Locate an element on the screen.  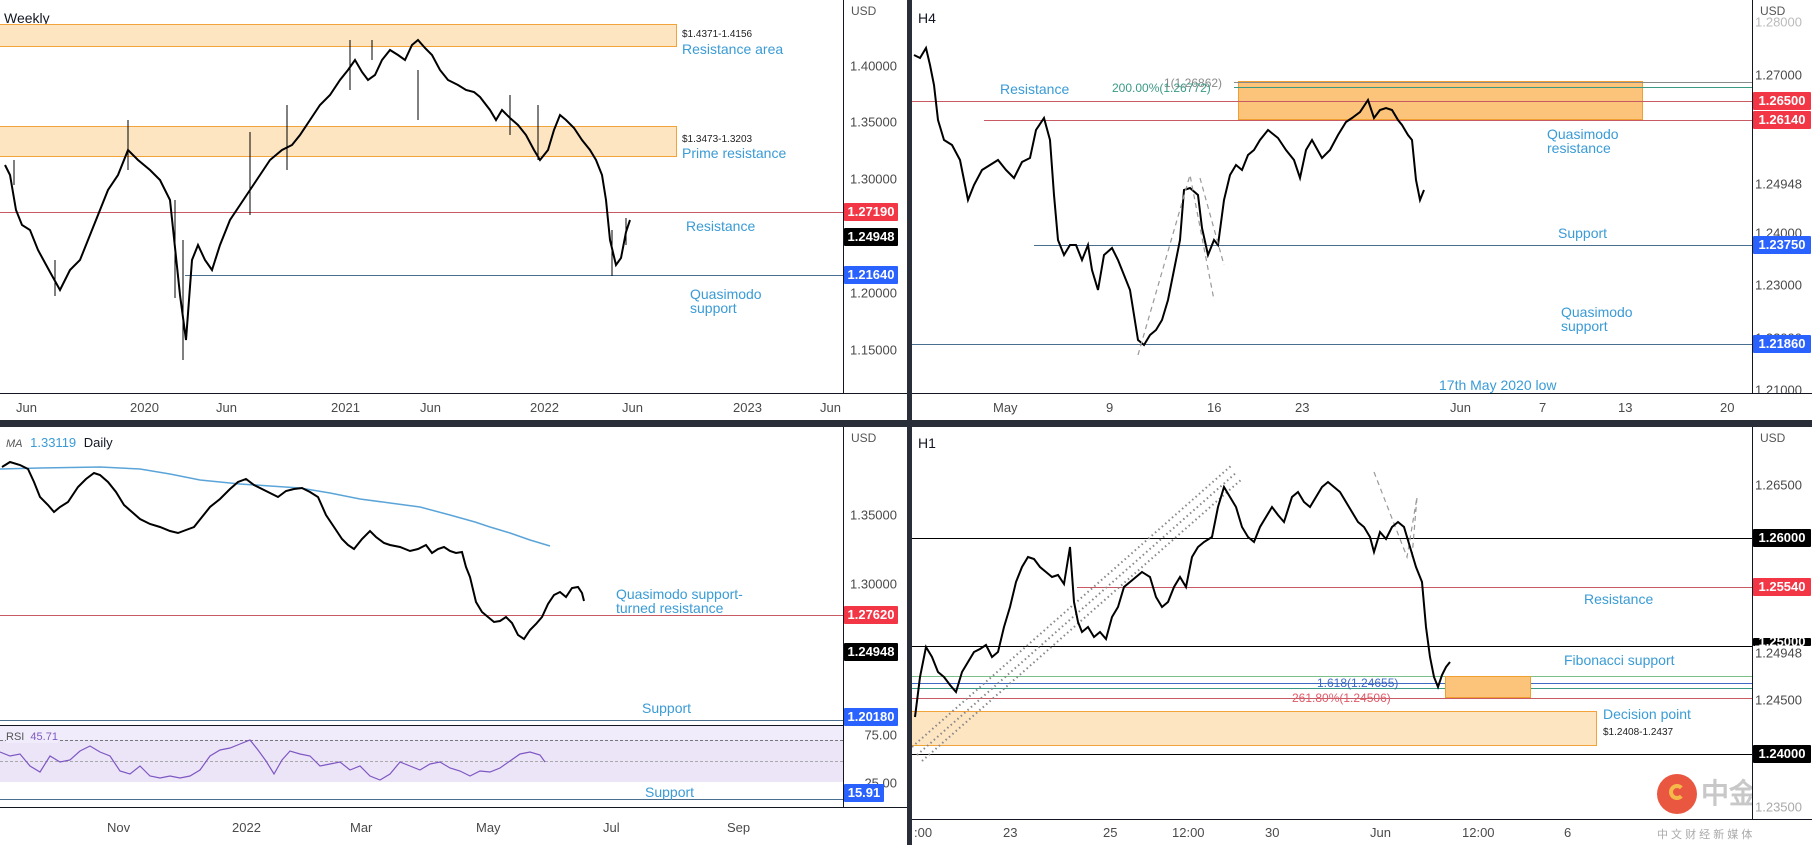
time-tick: 2023 is located at coordinates (747, 407).